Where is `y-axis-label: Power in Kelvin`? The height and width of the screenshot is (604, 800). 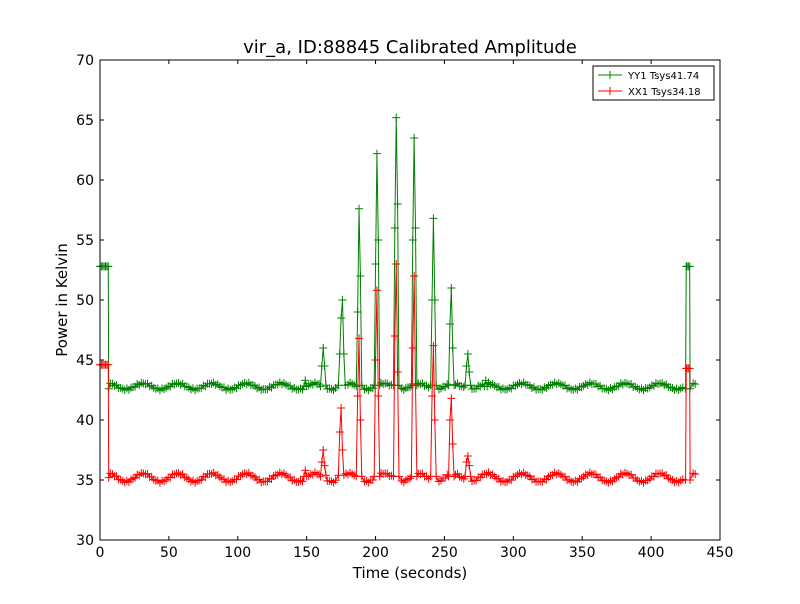 y-axis-label: Power in Kelvin is located at coordinates (62, 300).